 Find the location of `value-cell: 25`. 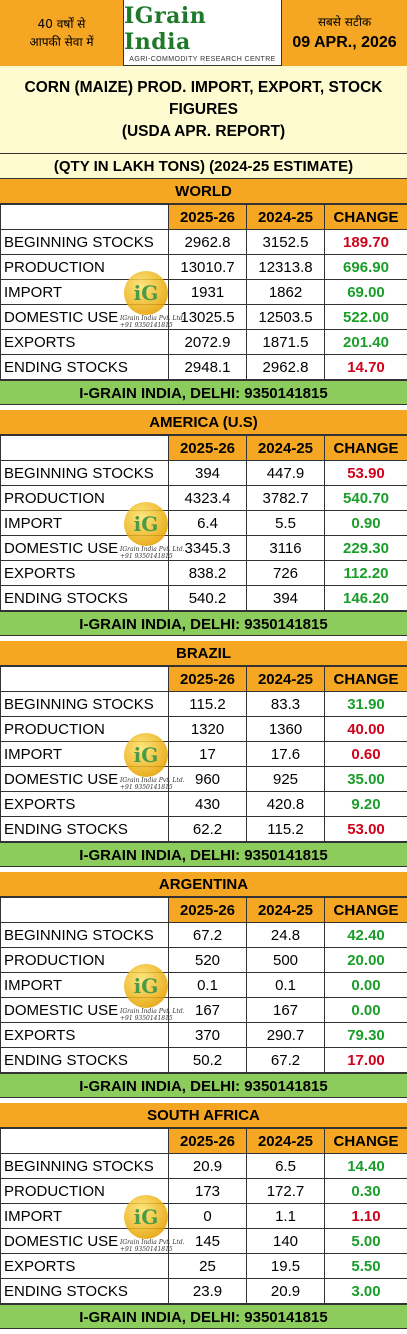

value-cell: 25 is located at coordinates (207, 1266).